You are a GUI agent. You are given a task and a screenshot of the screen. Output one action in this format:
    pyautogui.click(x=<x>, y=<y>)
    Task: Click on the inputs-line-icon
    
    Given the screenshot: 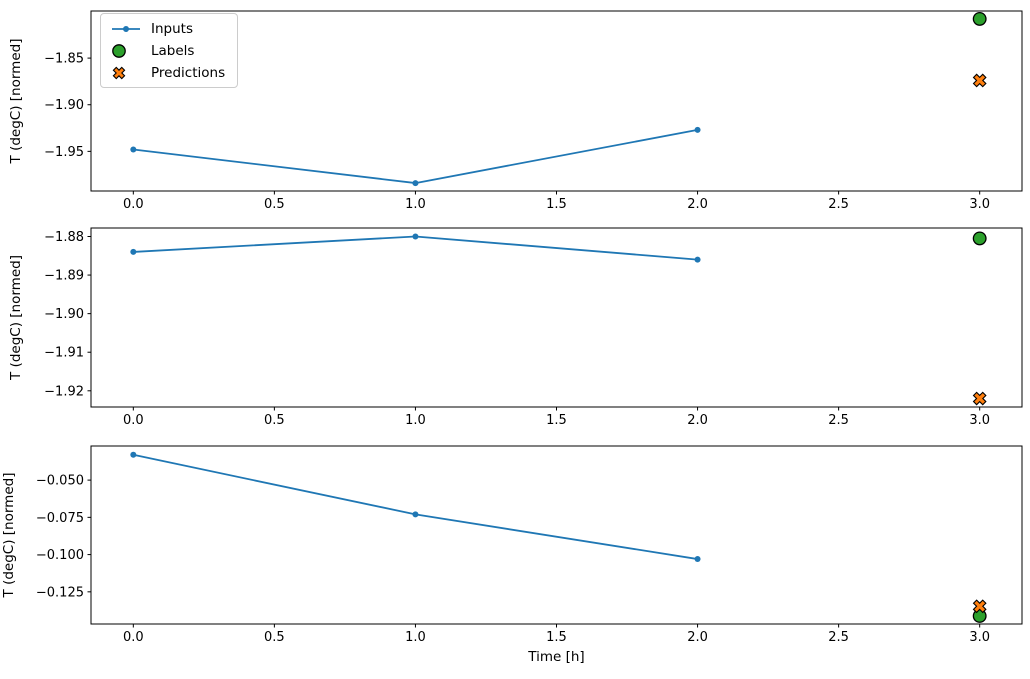 What is the action you would take?
    pyautogui.click(x=126, y=28)
    